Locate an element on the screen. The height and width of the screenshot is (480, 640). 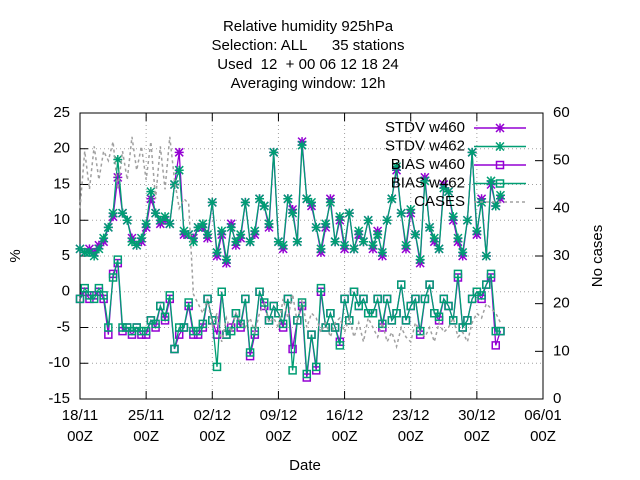
y-tick-label: 25 is located at coordinates (61, 112).